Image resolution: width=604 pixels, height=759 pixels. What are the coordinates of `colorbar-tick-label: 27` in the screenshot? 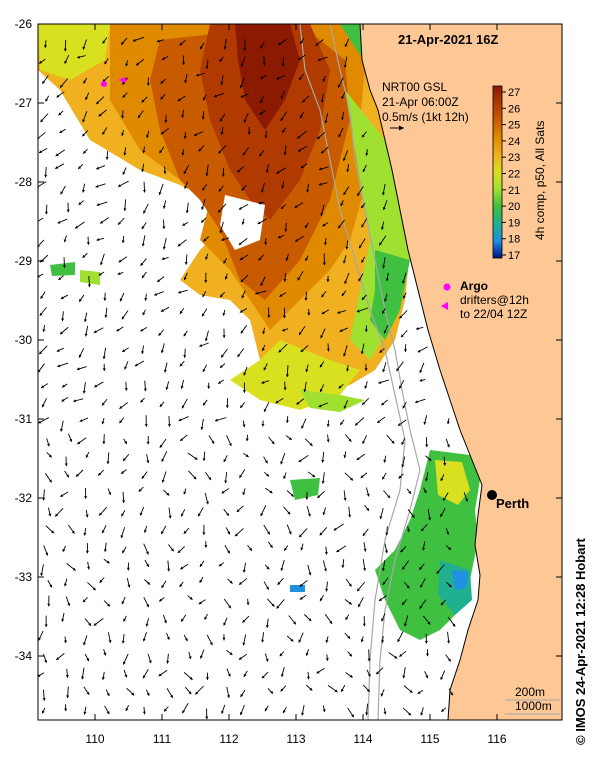 It's located at (514, 93).